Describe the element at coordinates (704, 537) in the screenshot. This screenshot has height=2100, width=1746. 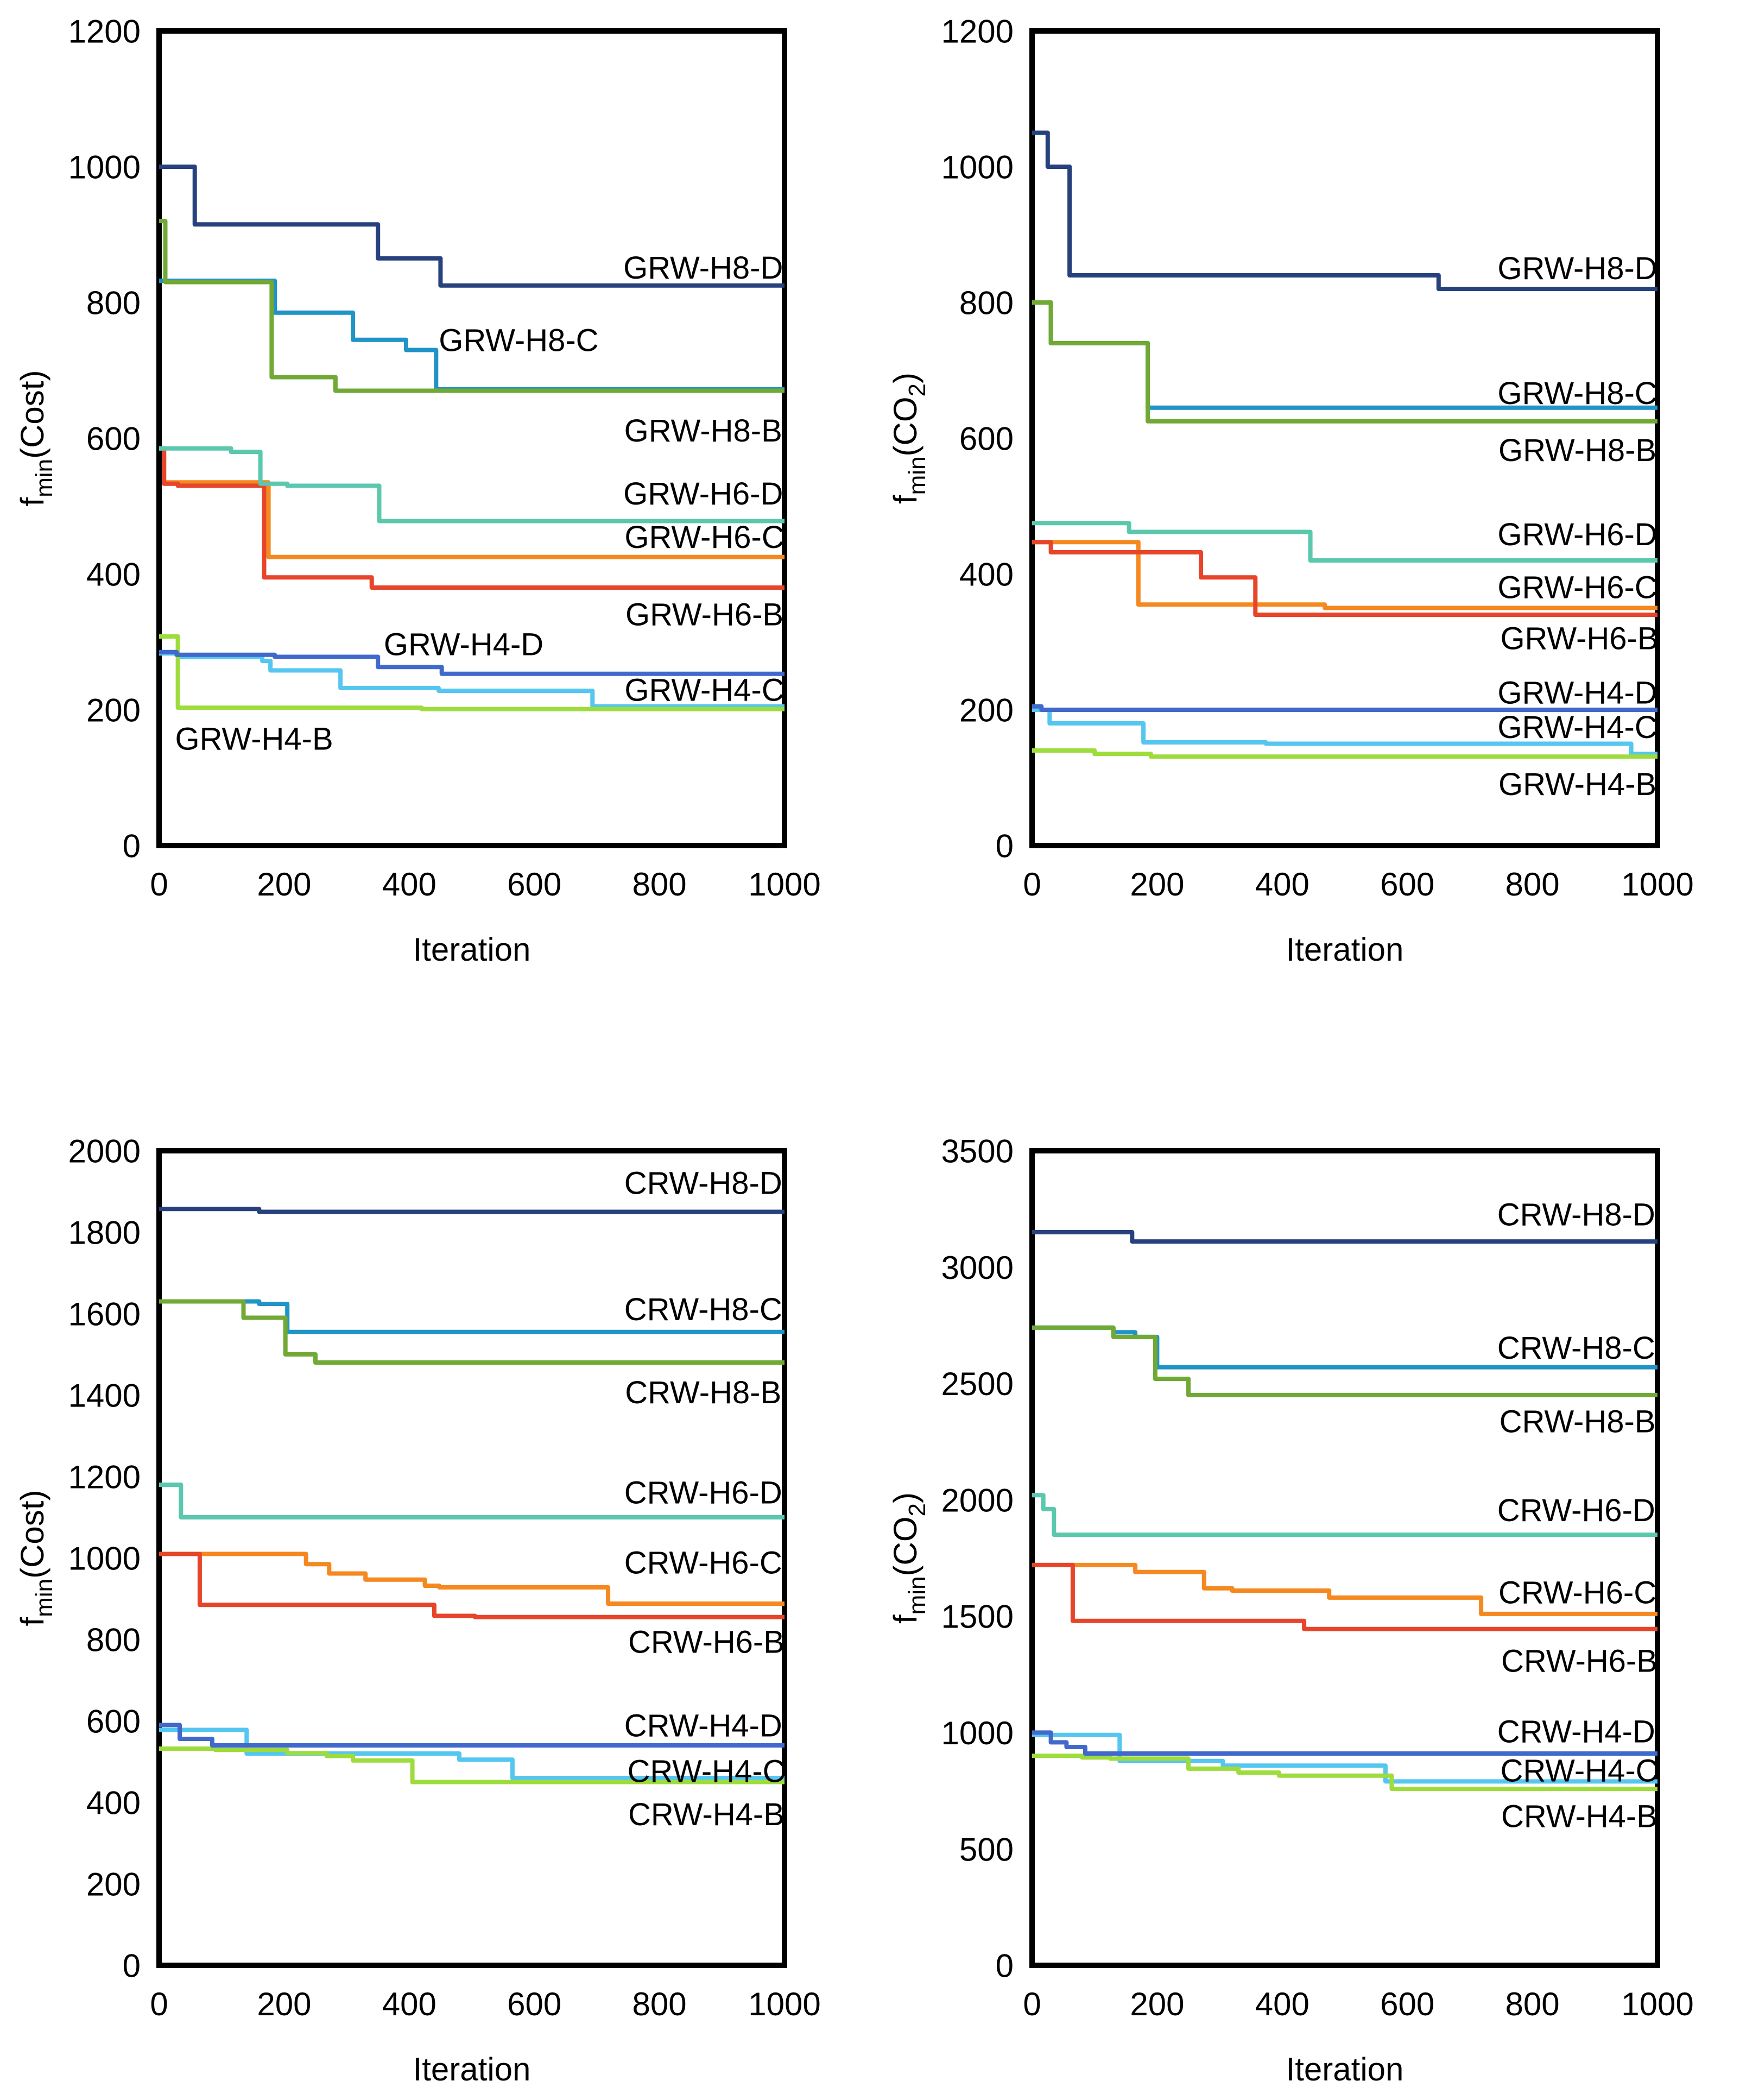
I see `series-label-GRW-H6-C: GRW-H6-C` at that location.